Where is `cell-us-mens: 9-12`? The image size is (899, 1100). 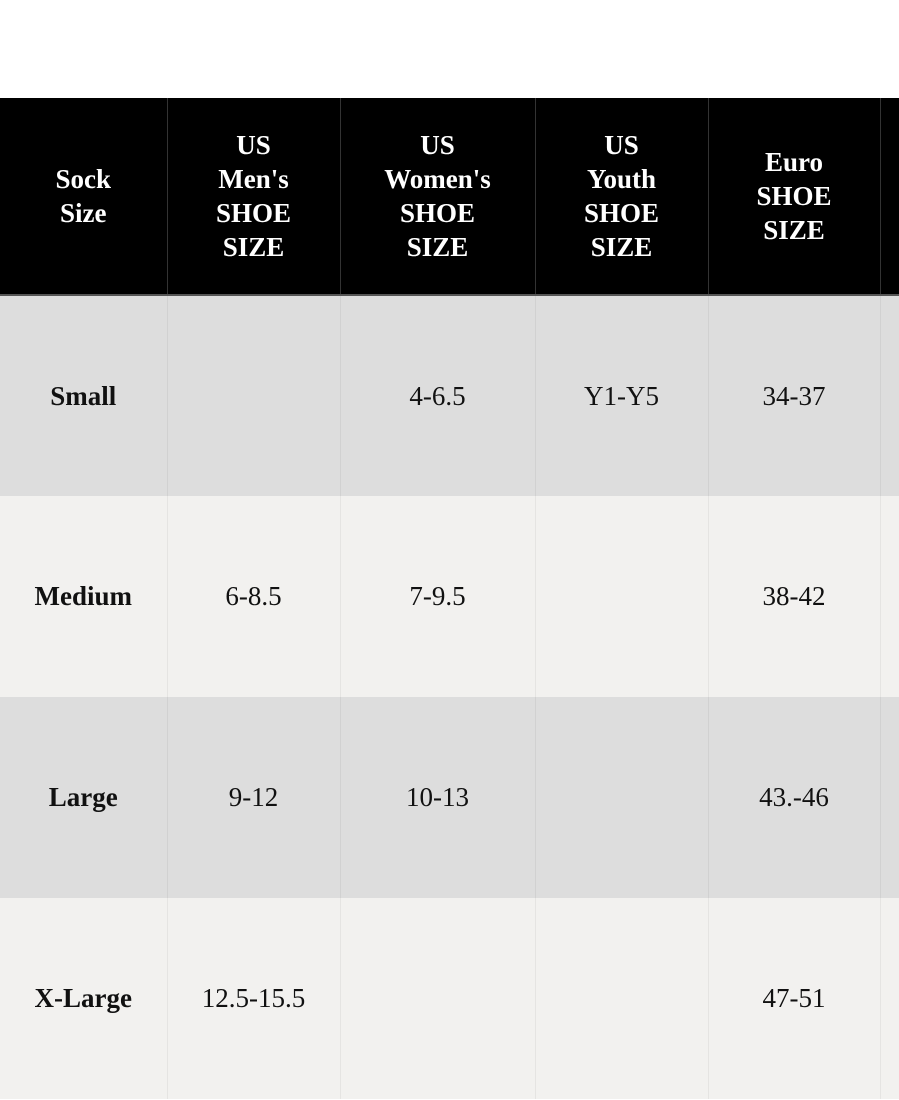
cell-us-mens: 9-12 is located at coordinates (254, 797).